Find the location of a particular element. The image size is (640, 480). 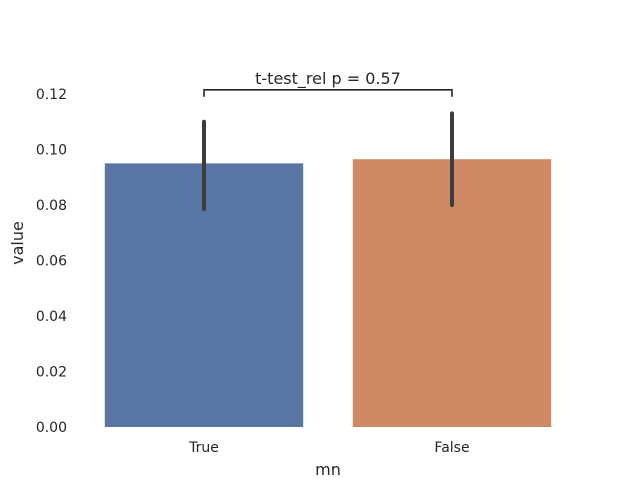

y-tick-label: 0.06 is located at coordinates (51, 262).